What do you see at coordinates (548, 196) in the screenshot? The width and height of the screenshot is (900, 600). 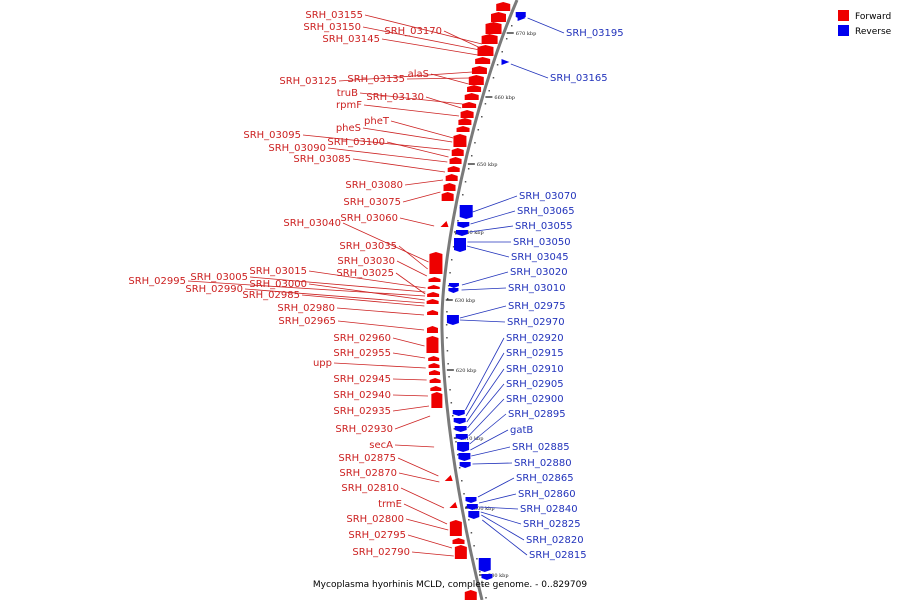 I see `reverse-gene-label: SRH_03070` at bounding box center [548, 196].